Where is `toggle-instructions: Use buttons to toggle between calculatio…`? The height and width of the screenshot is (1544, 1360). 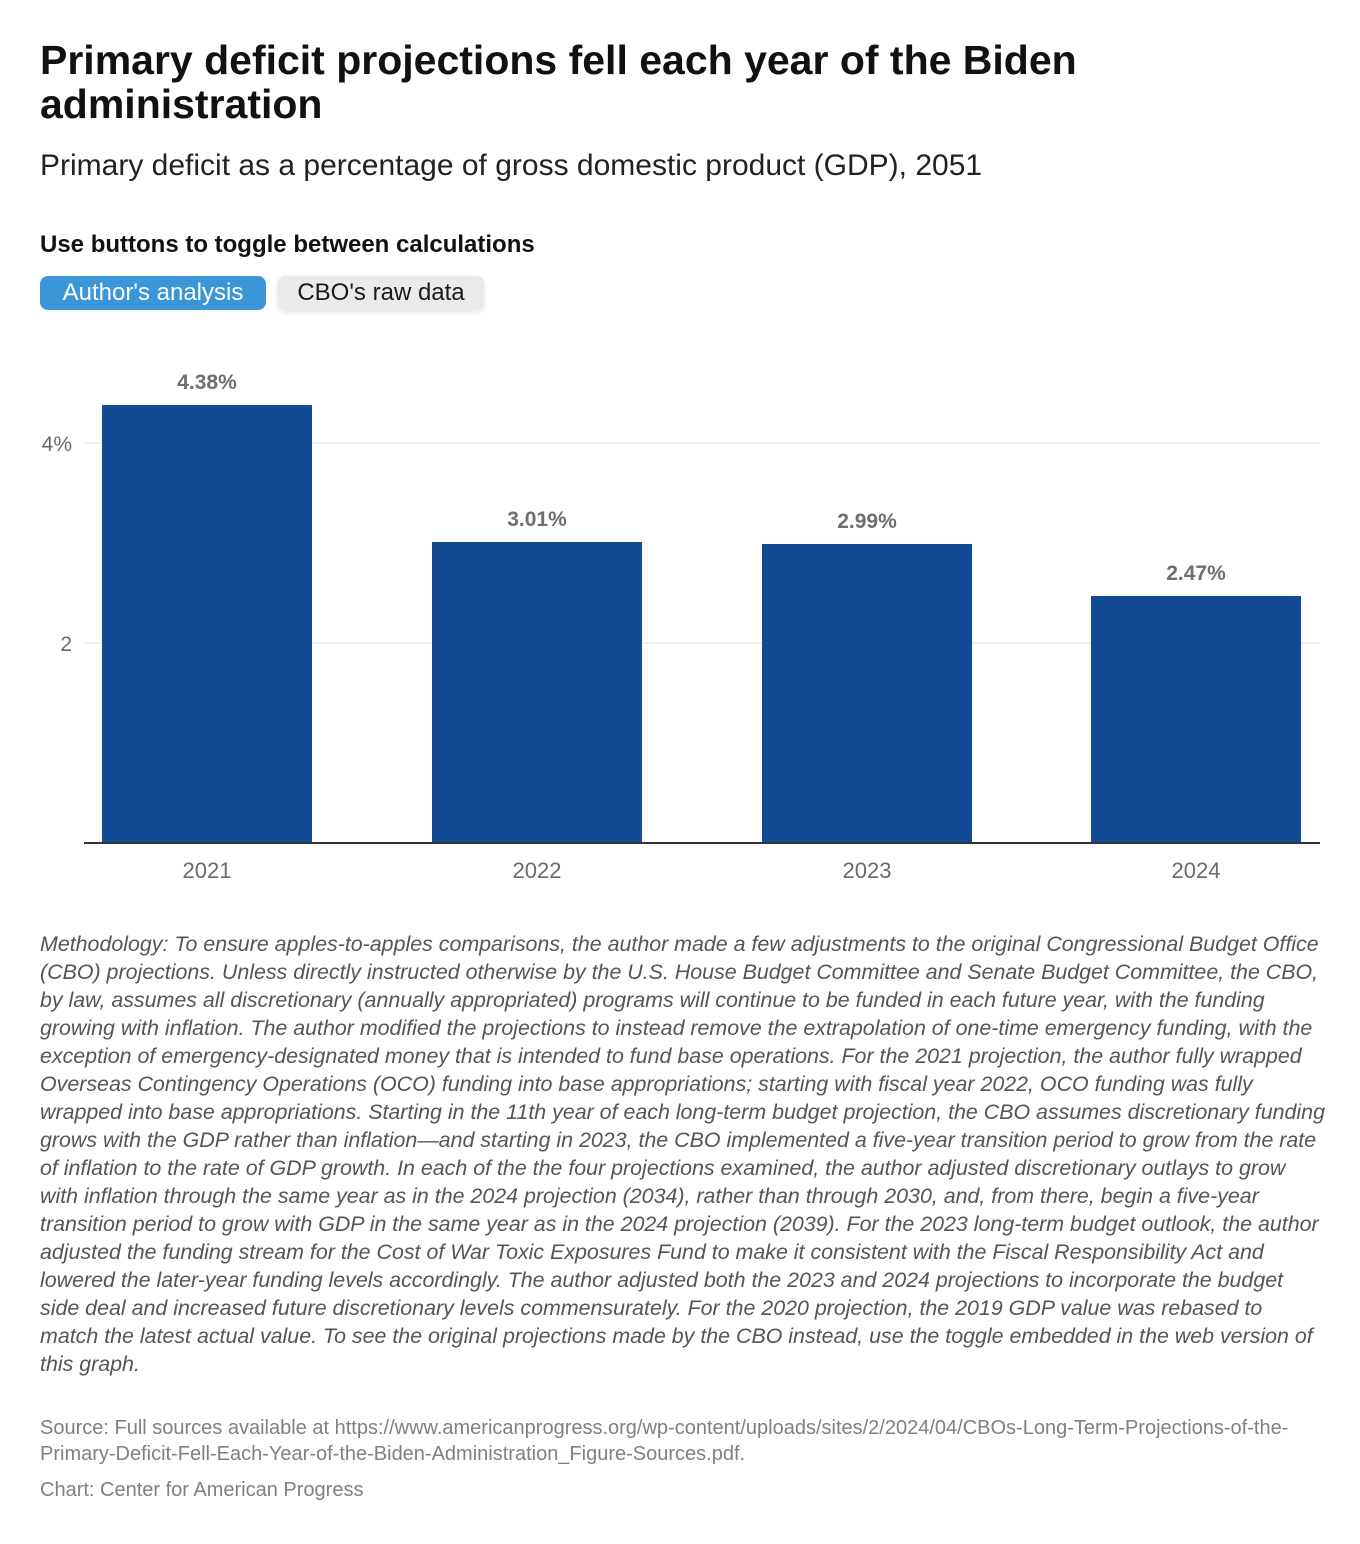
toggle-instructions: Use buttons to toggle between calculatio… is located at coordinates (287, 244).